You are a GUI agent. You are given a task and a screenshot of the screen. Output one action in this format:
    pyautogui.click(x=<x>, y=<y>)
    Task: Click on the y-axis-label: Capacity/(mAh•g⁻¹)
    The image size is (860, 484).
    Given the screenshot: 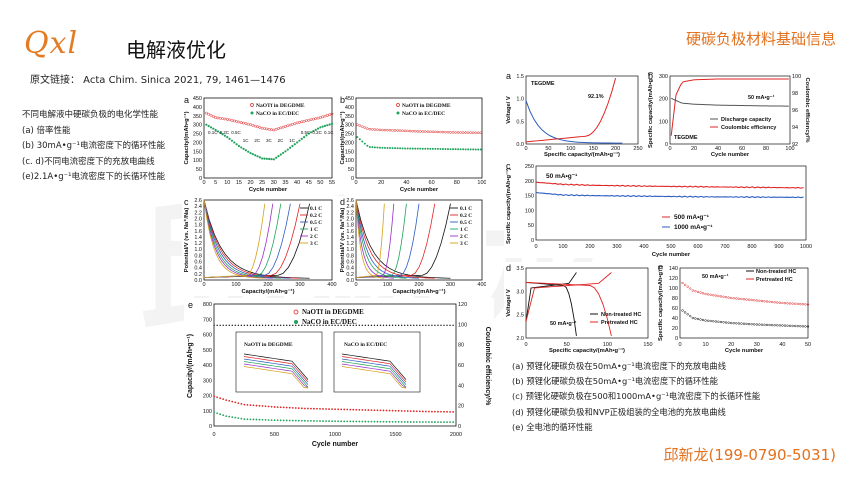 What is the action you would take?
    pyautogui.click(x=186, y=137)
    